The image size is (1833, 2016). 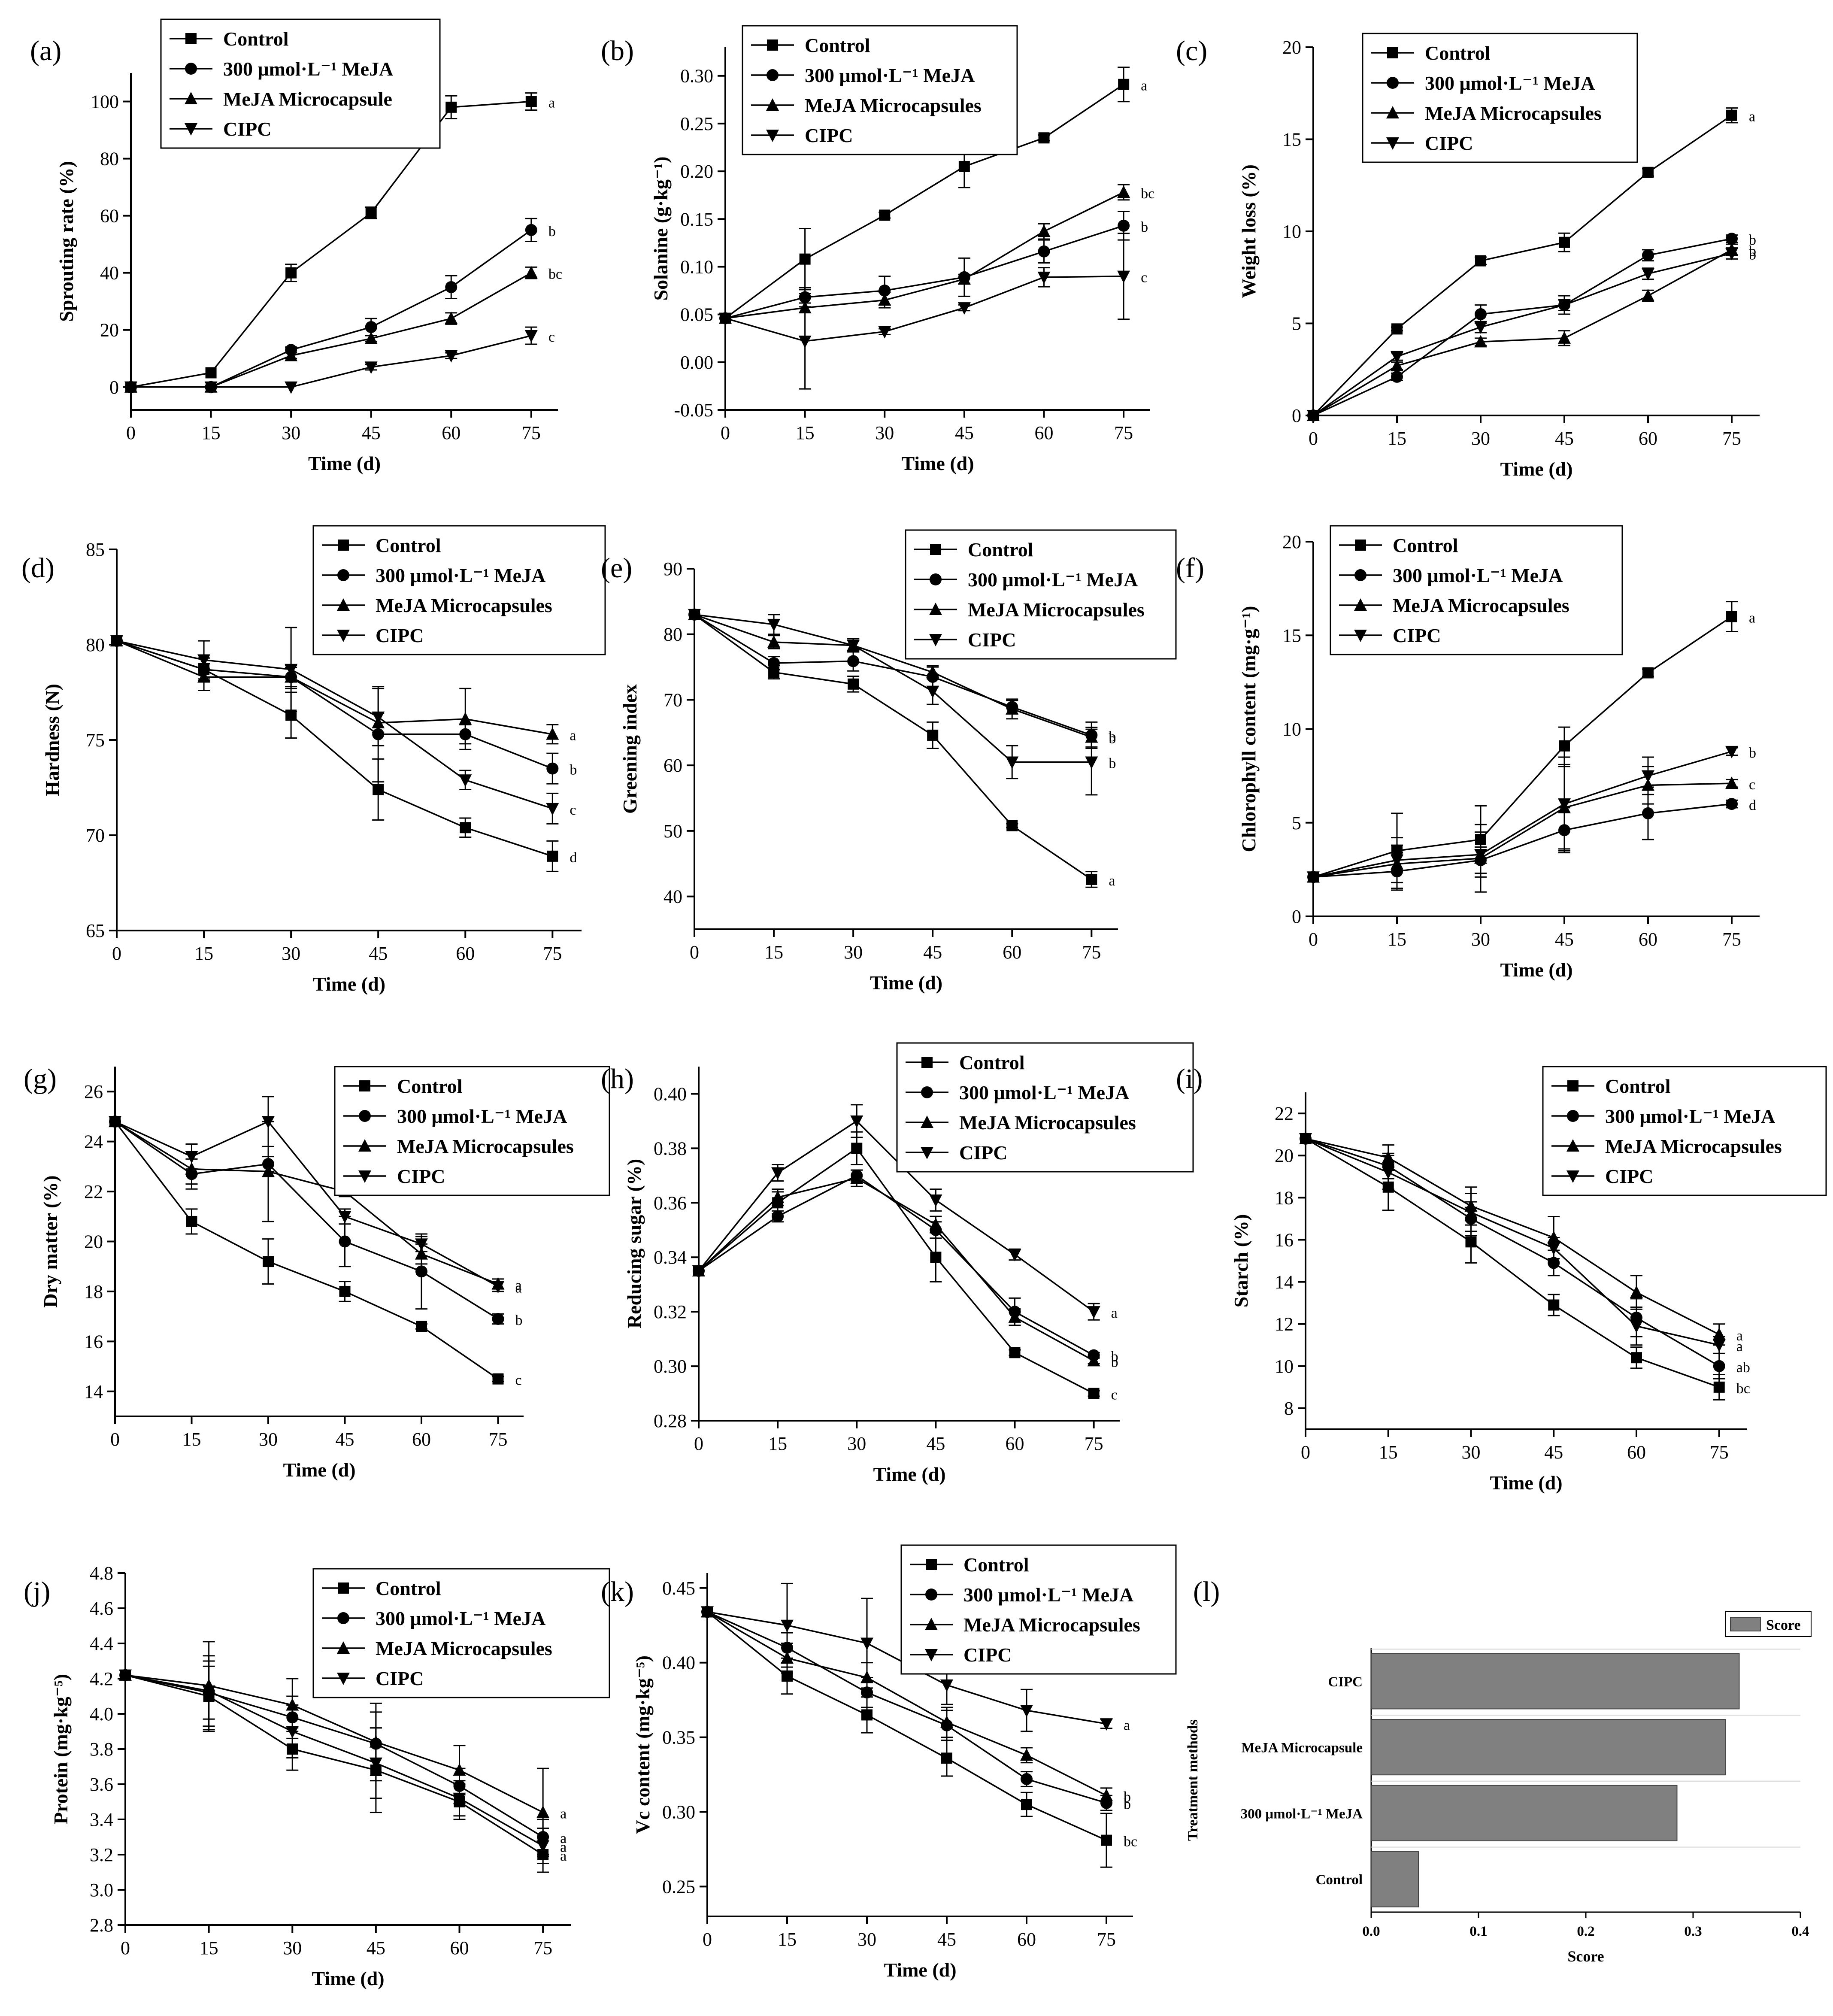 What do you see at coordinates (1521, 1244) in the screenshot?
I see `series-4: a` at bounding box center [1521, 1244].